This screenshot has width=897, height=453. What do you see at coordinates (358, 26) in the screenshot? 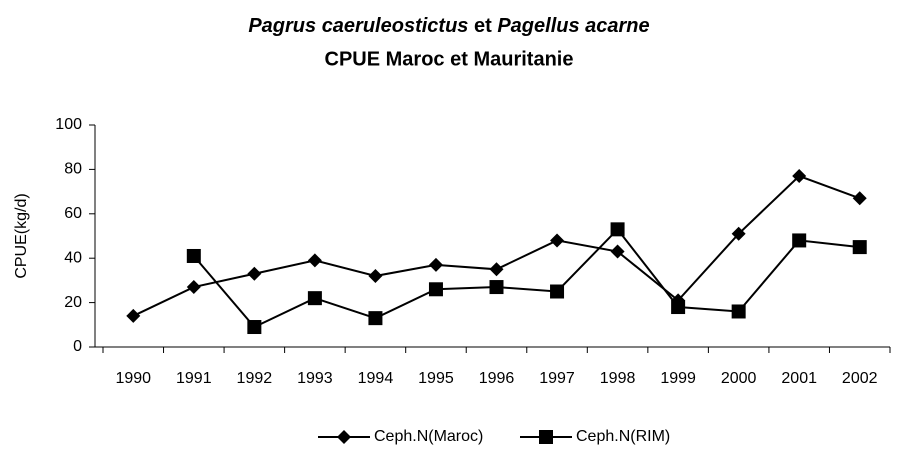
I see `title-part: Pagrus caeruleostictus` at bounding box center [358, 26].